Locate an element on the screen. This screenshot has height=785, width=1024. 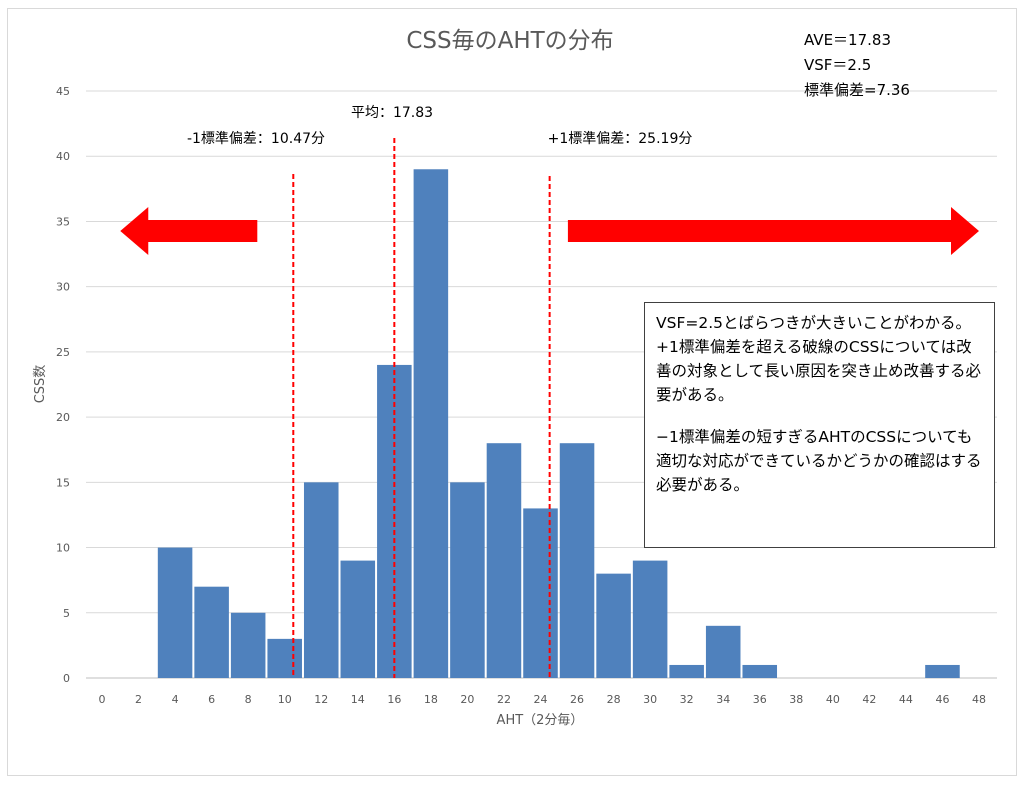
x-tick-label: 34 is located at coordinates (723, 699).